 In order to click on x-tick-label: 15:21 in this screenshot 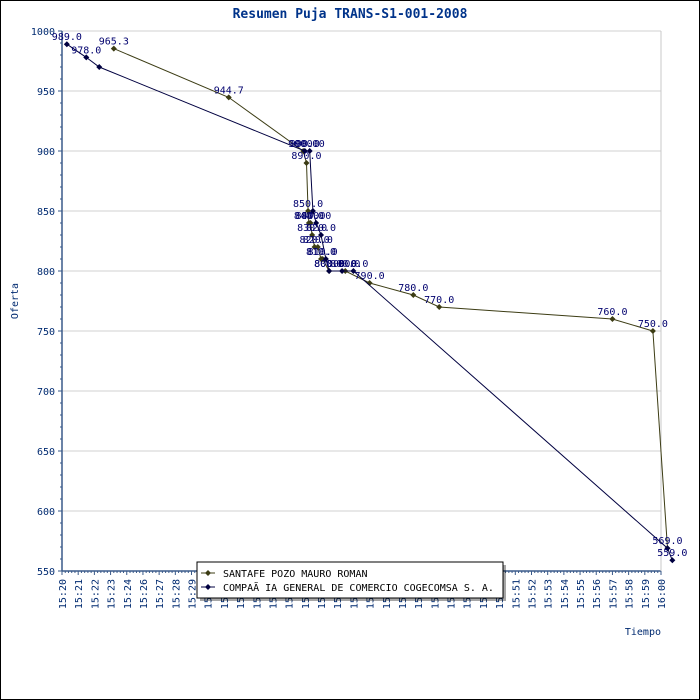, I will do `click(79, 594)`.